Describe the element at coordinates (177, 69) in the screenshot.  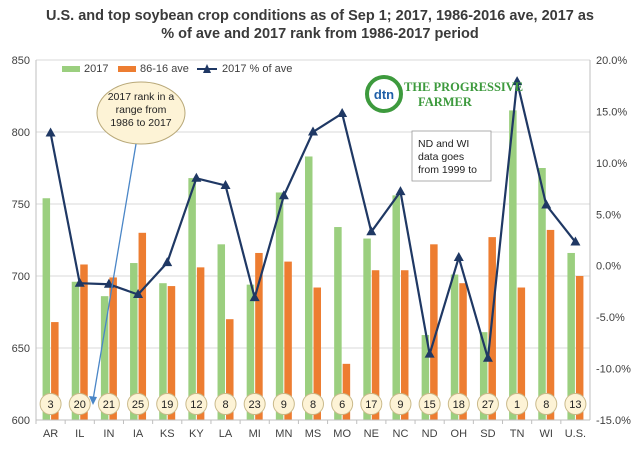
I see `legend: 2017 86-16 ave 2017 % of ave` at that location.